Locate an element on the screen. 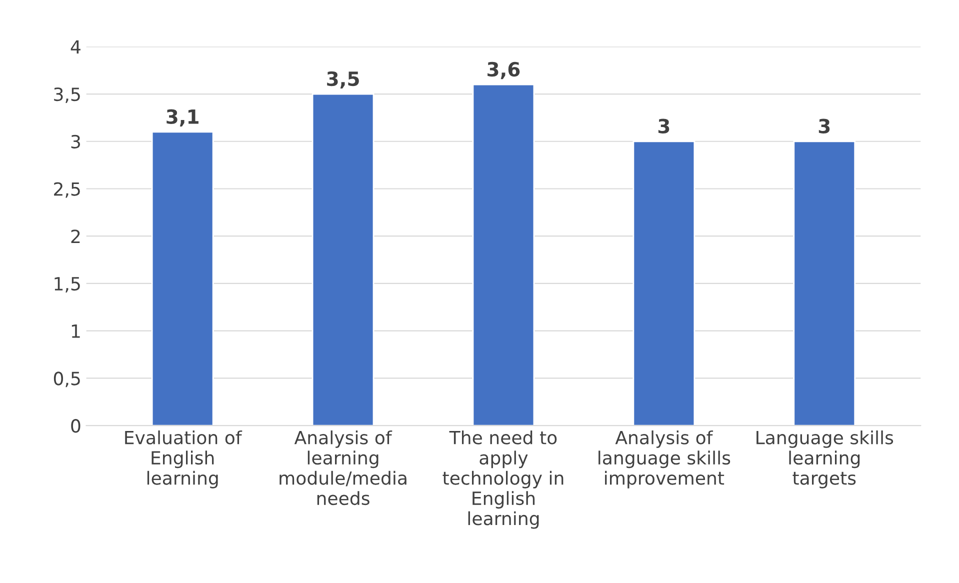  y-tick-label: 2 is located at coordinates (75, 236).